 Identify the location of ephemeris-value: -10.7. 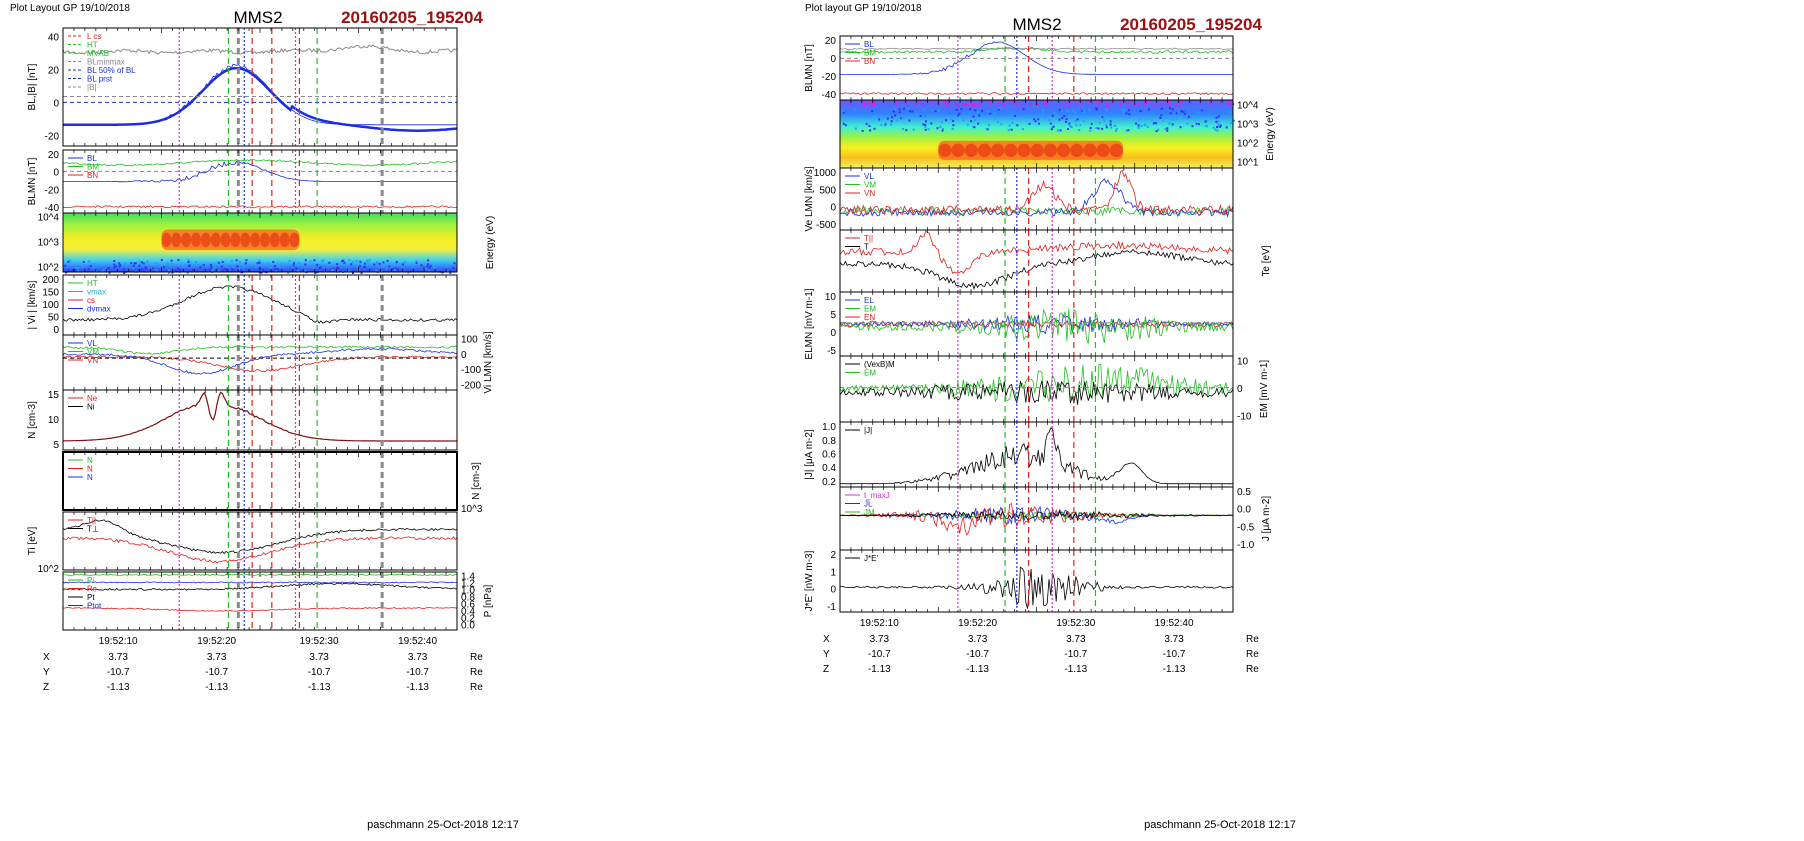
(977, 654).